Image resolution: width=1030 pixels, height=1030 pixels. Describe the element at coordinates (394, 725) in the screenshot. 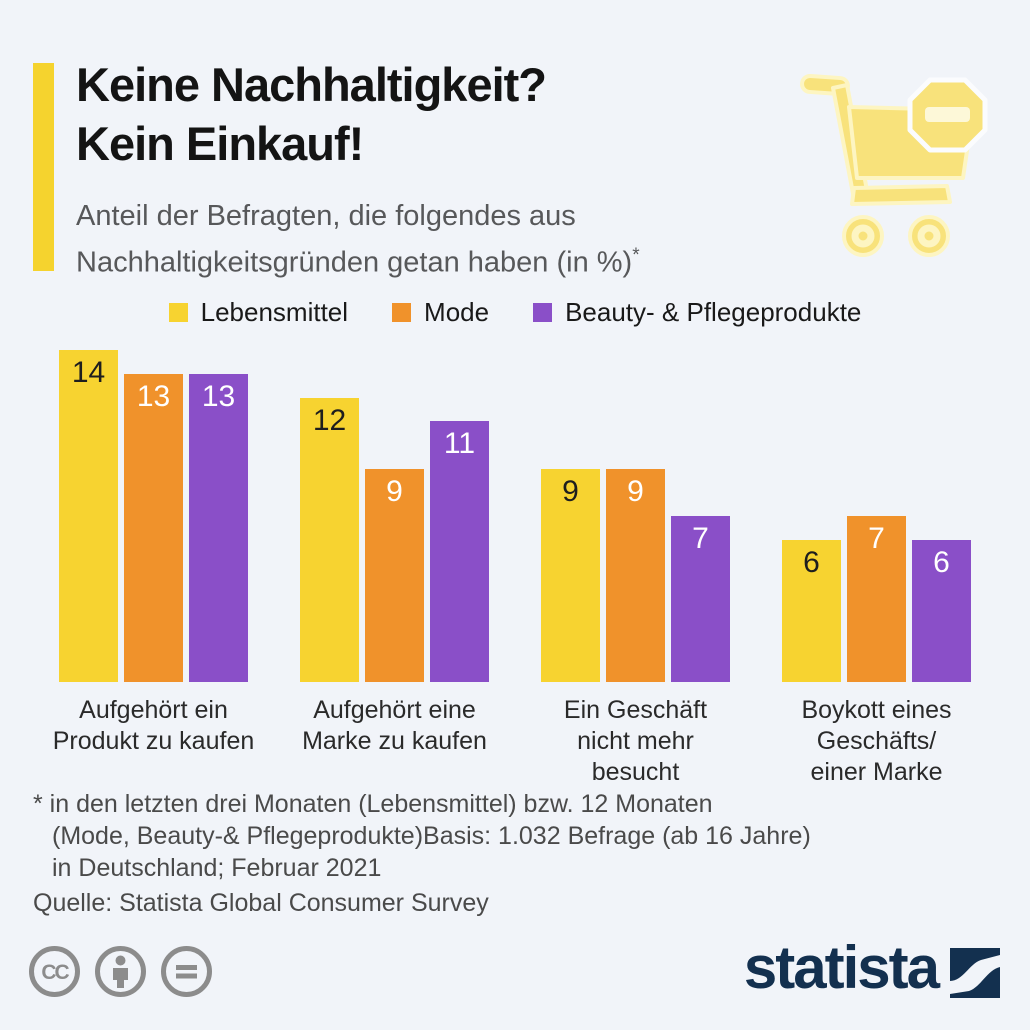

I see `category-label: Aufgehört eine Marke zu kaufen` at that location.